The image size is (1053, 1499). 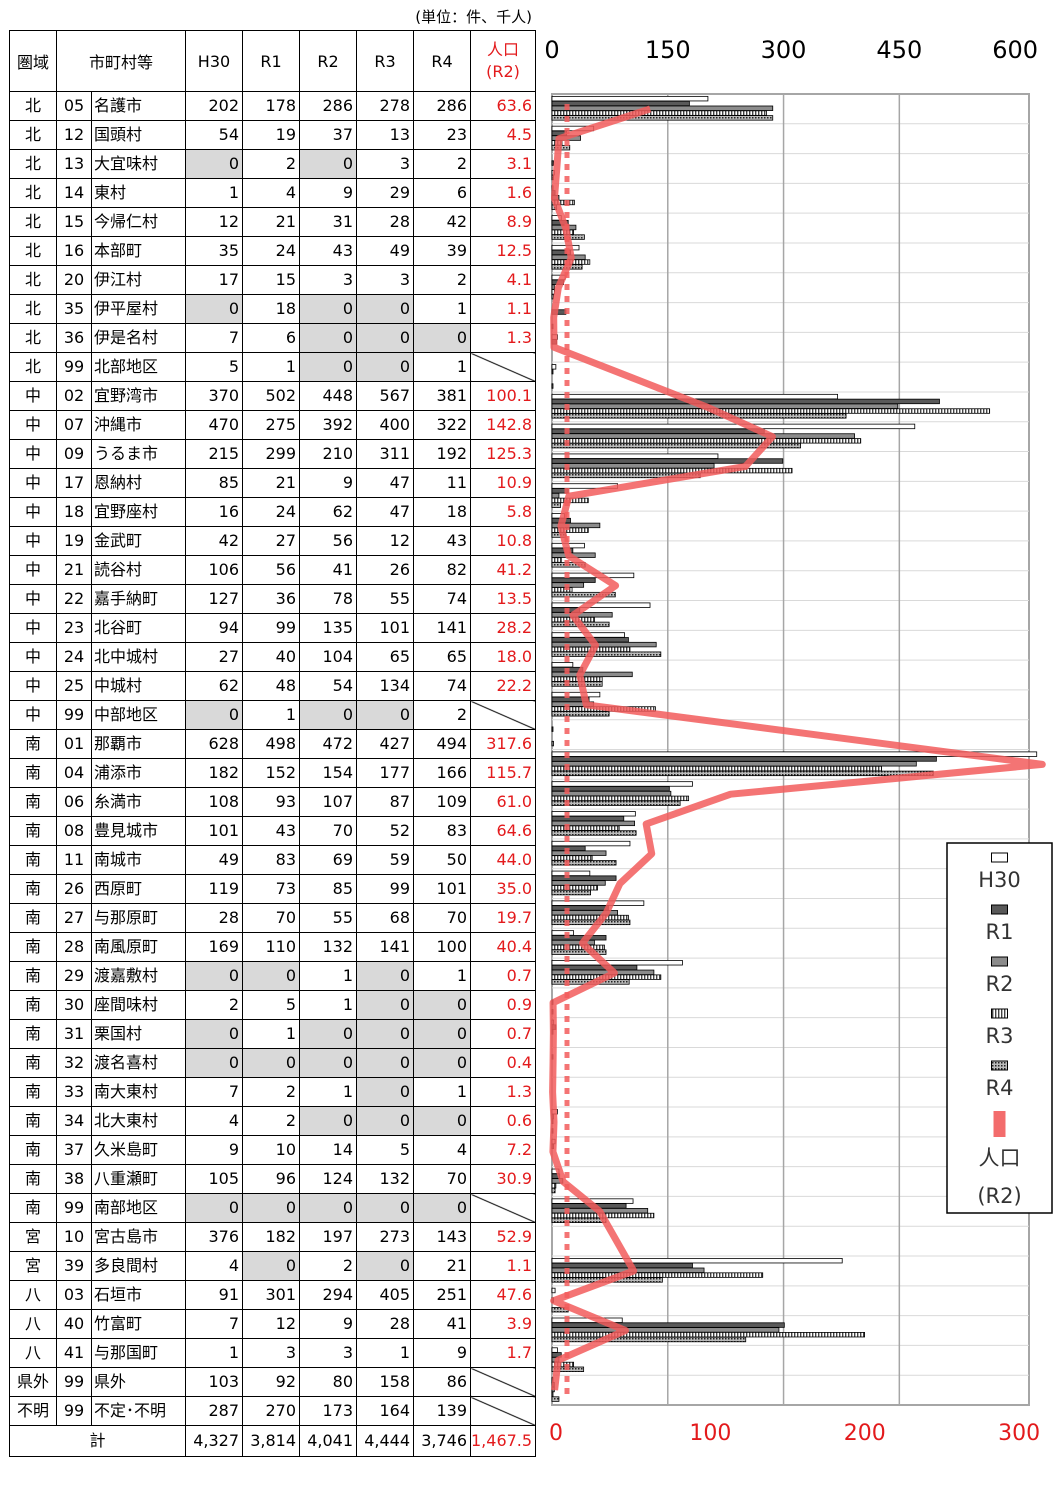 What do you see at coordinates (138, 1208) in the screenshot?
I see `municipality-cell: 南部地区` at bounding box center [138, 1208].